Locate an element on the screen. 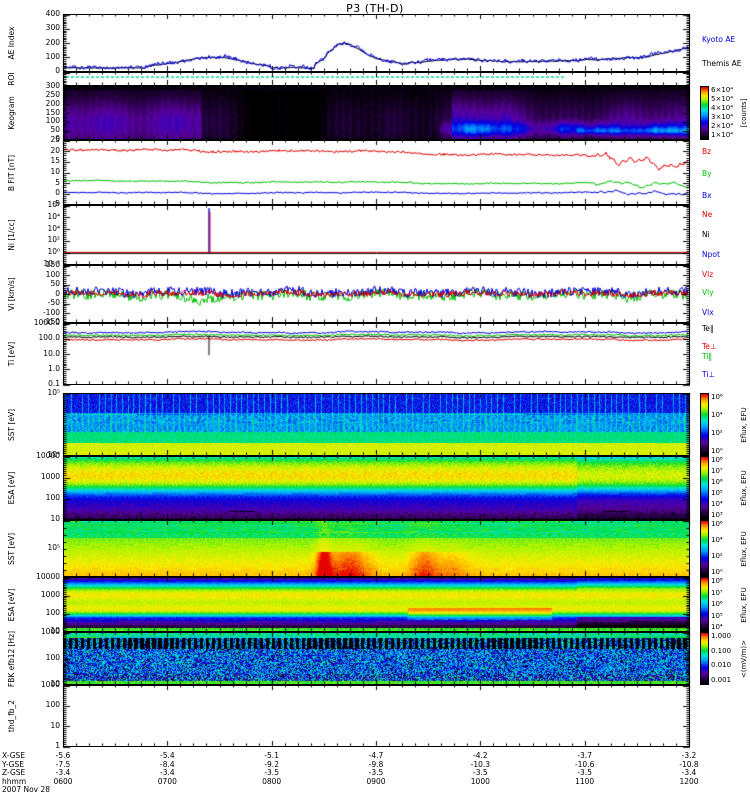  colorbar-tick-label: 0.100 is located at coordinates (721, 650).